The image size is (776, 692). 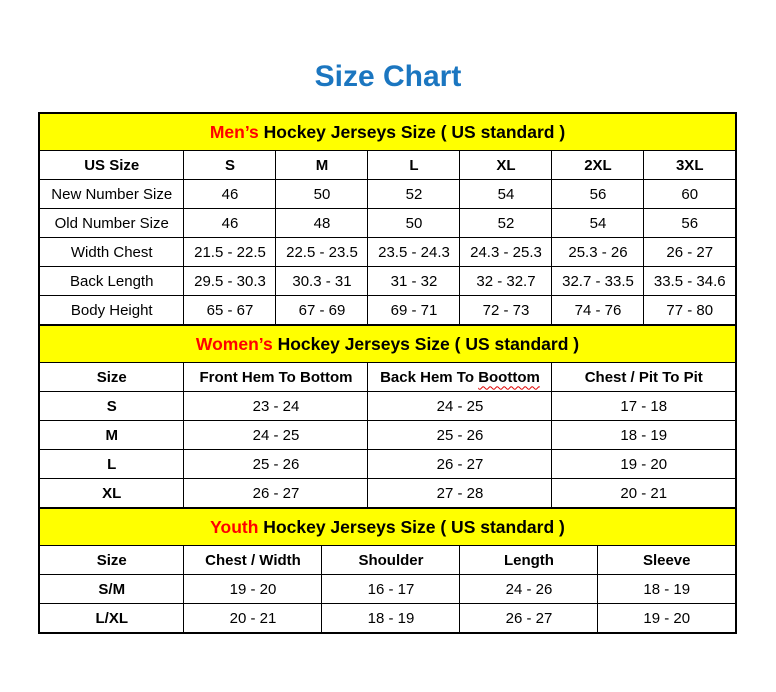 I want to click on table-row: M 24 - 25 25 - 26 18 - 19, so click(x=387, y=435).